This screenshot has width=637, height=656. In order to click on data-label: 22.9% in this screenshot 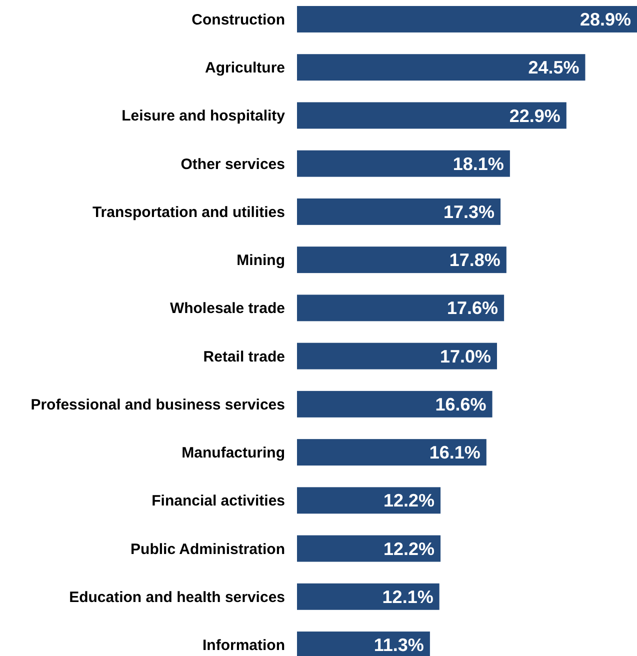, I will do `click(534, 116)`.